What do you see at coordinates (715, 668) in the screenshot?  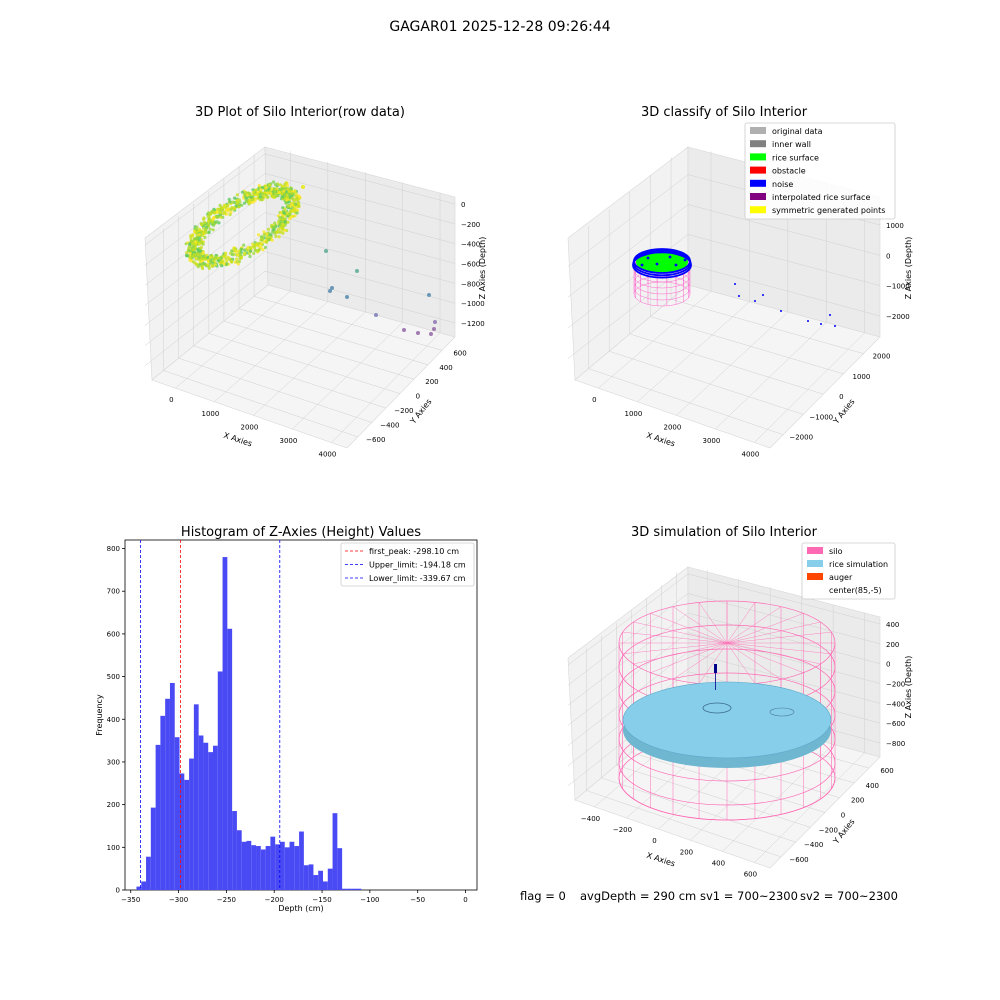 I see `auger-marker` at bounding box center [715, 668].